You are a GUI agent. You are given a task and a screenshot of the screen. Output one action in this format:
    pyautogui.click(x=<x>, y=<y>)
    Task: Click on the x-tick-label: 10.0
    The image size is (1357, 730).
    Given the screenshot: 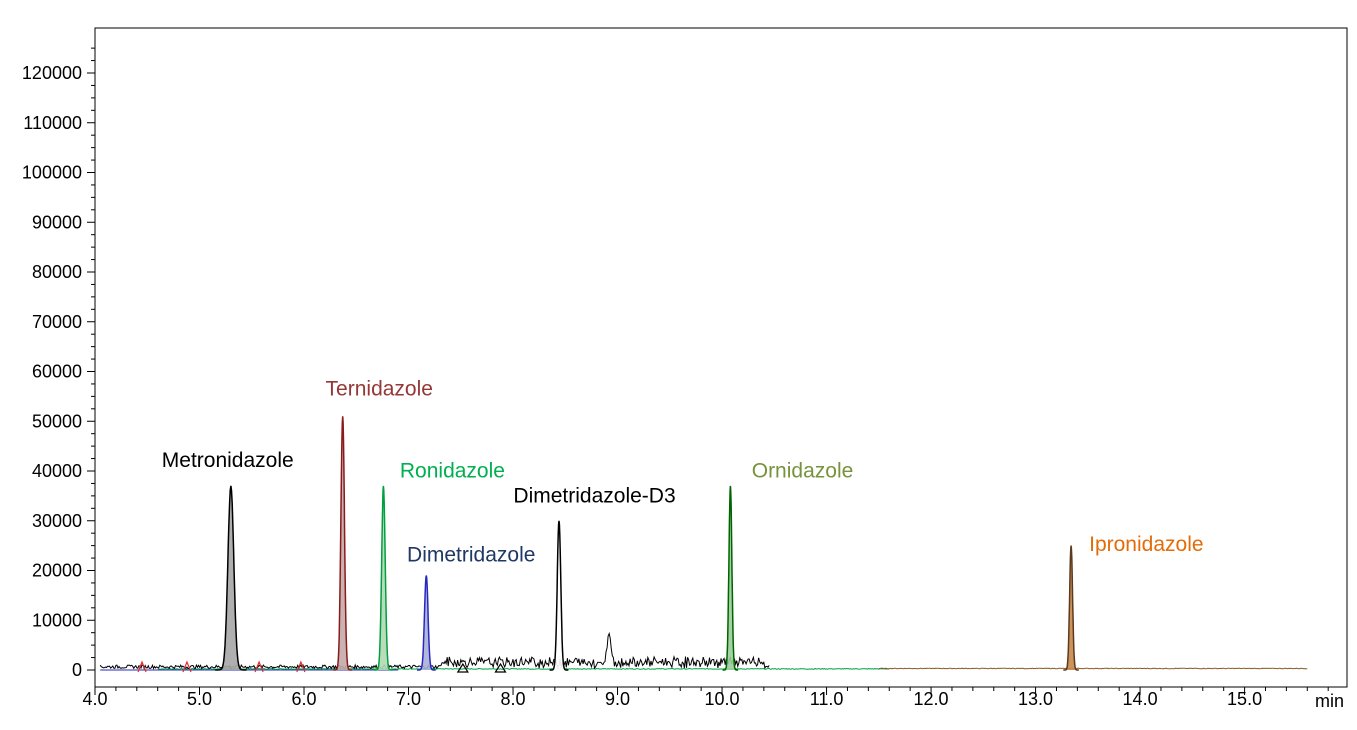 What is the action you would take?
    pyautogui.click(x=722, y=699)
    